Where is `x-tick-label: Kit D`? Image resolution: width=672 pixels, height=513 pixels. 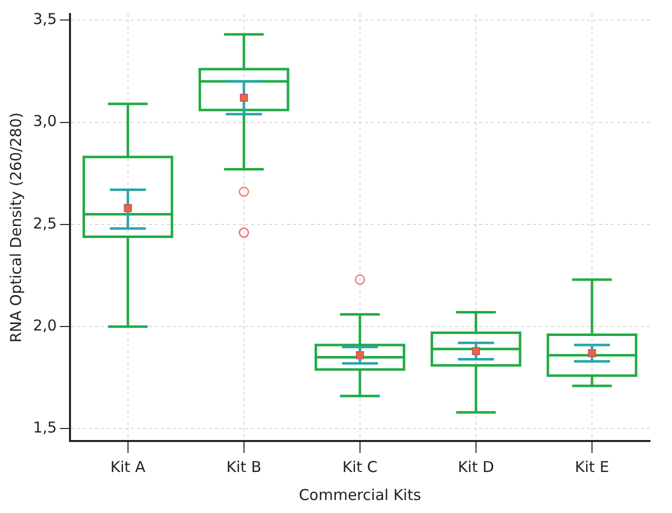
x-tick-label: Kit D is located at coordinates (476, 467).